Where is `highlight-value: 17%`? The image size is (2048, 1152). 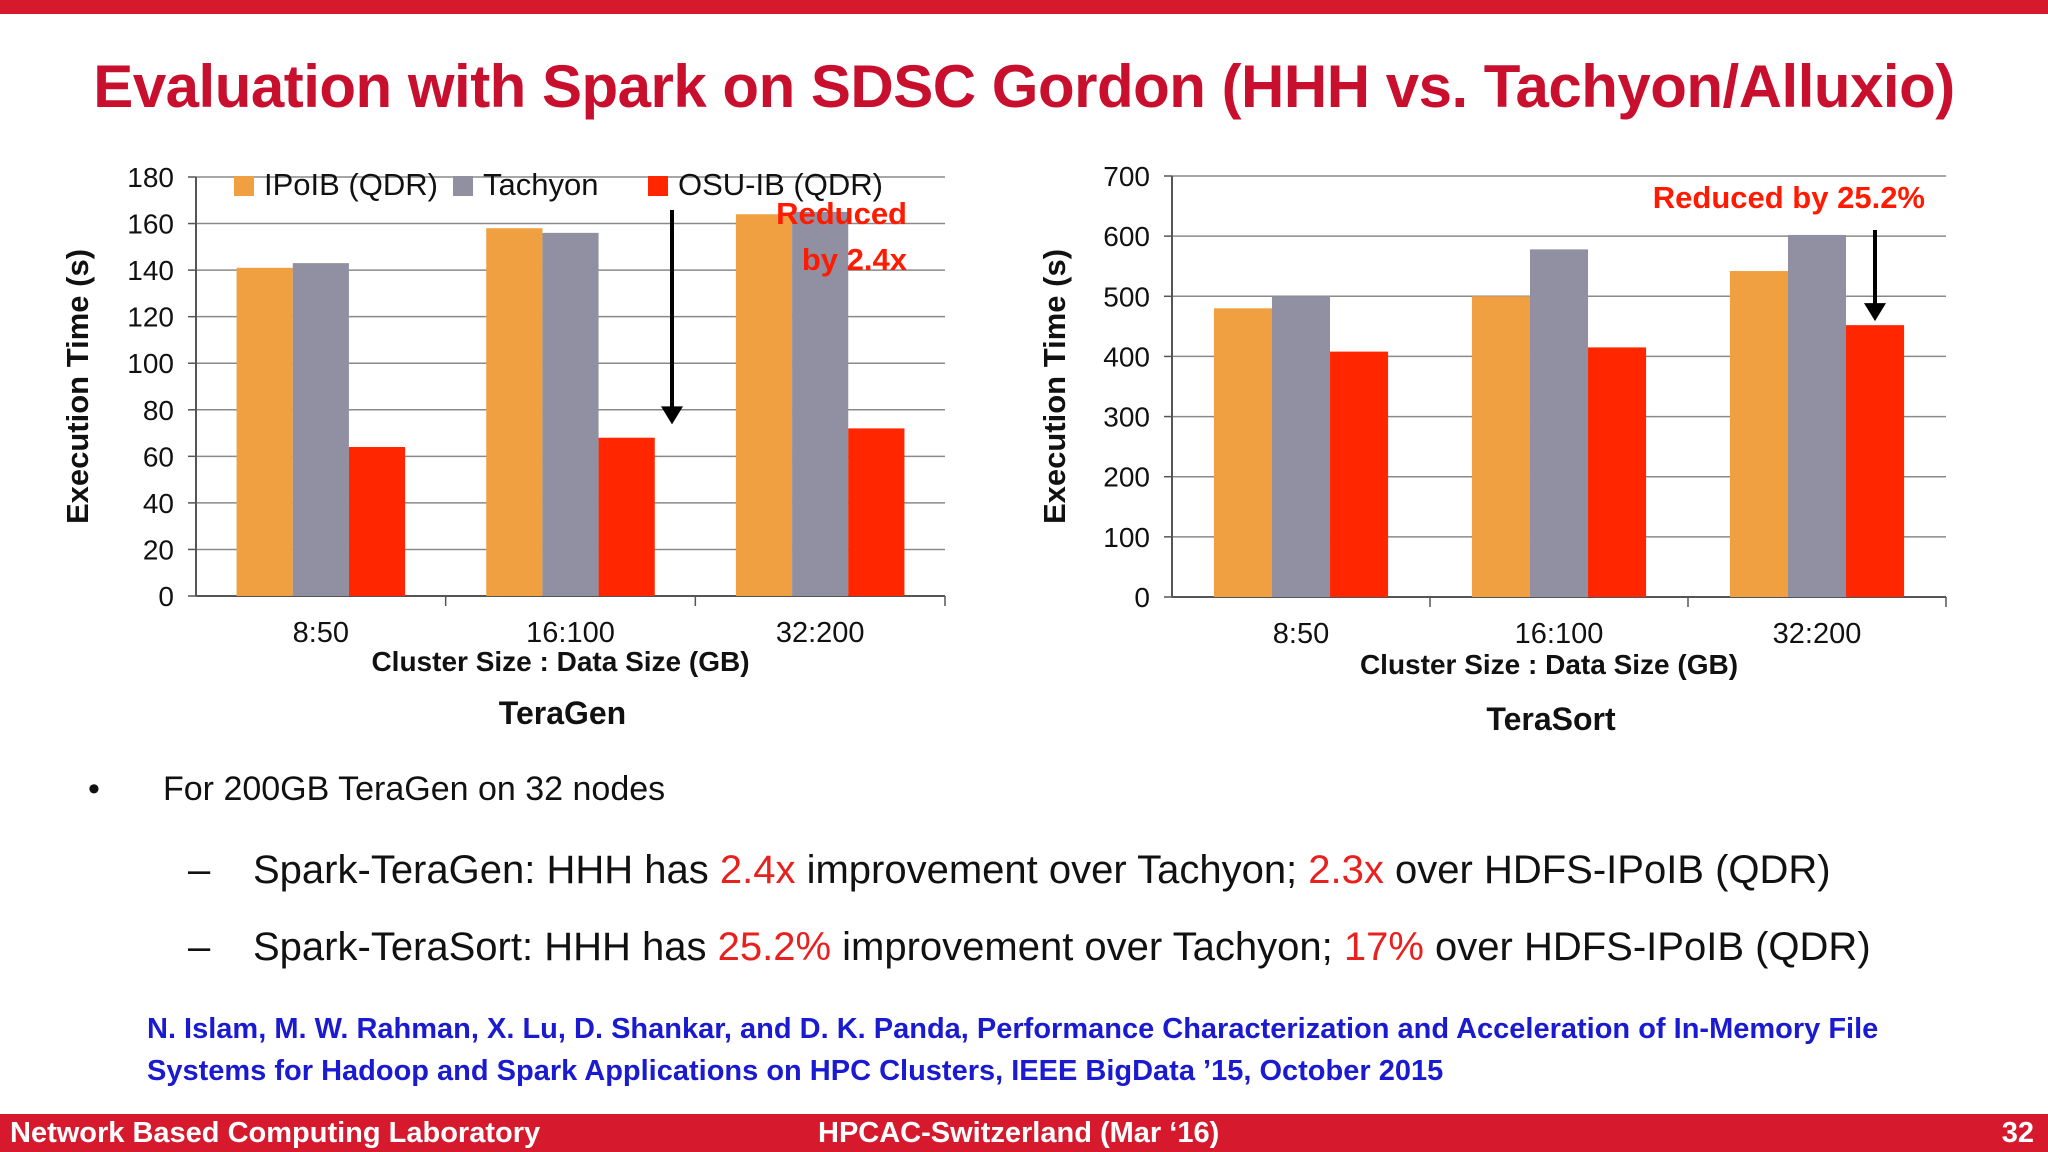
highlight-value: 17% is located at coordinates (1383, 947).